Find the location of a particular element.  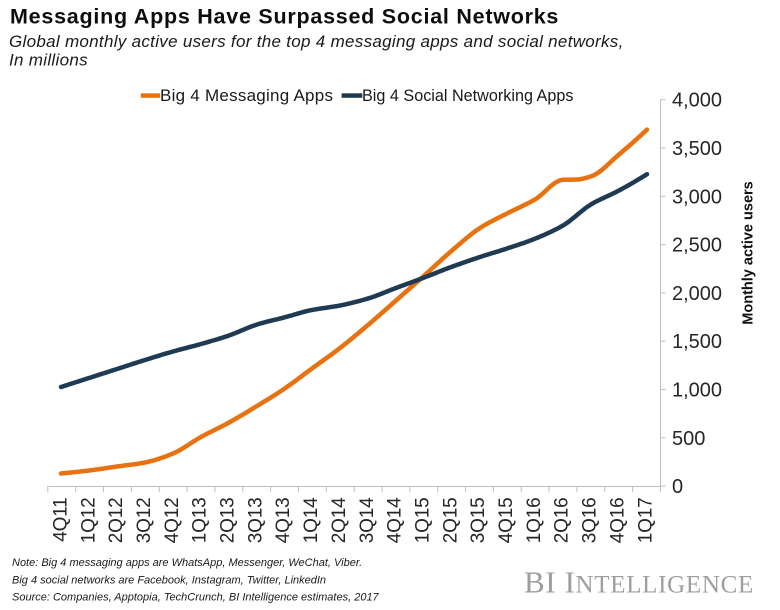

svg-text: 1Q15 is located at coordinates (423, 521).